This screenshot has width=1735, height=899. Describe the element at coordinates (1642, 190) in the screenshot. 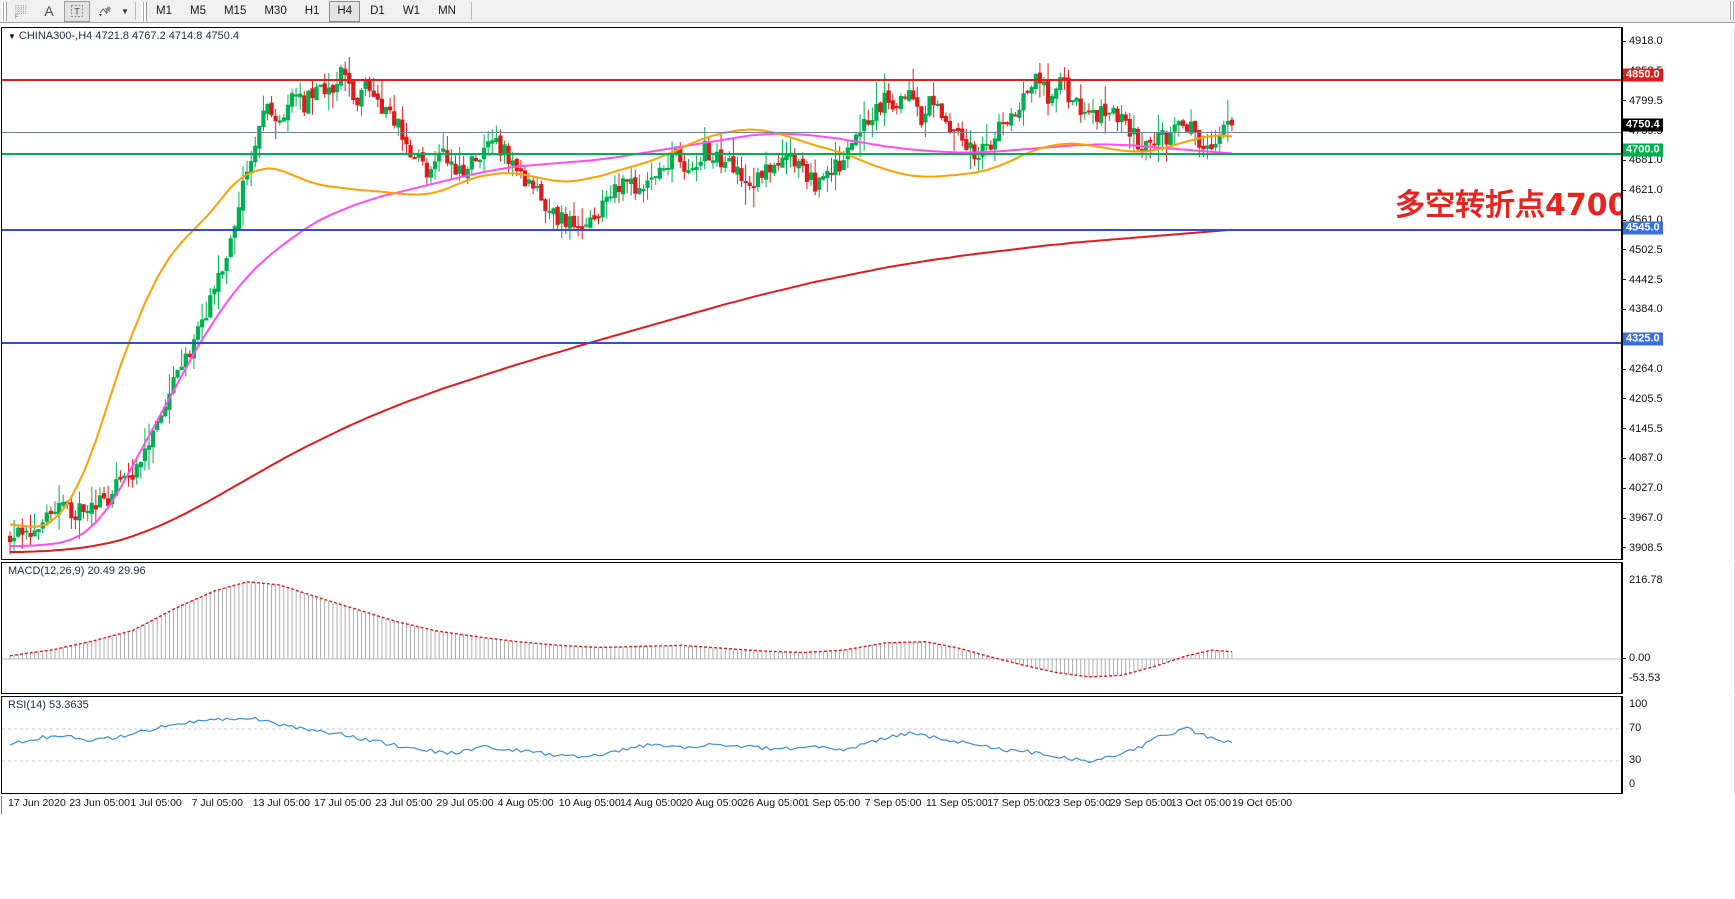

I see `price-tick-4621-0: 4621.0` at that location.